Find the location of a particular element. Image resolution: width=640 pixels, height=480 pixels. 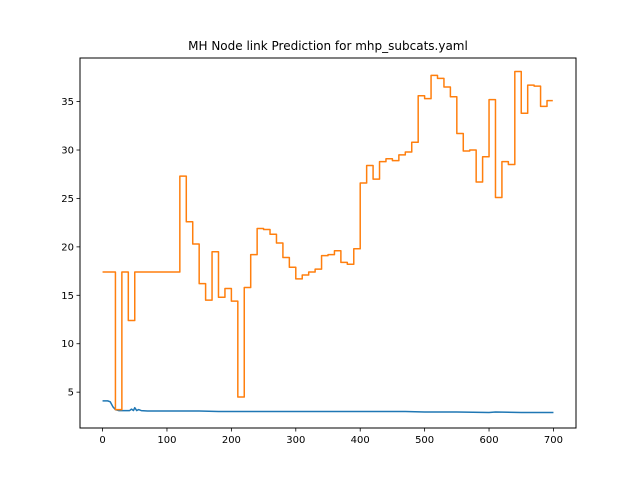

x-tick-label: 200 is located at coordinates (231, 440).